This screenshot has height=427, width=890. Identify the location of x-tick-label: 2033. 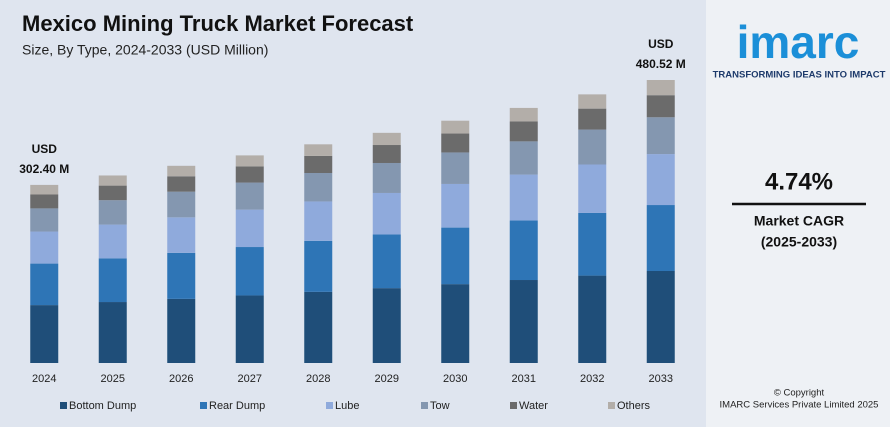
(661, 379).